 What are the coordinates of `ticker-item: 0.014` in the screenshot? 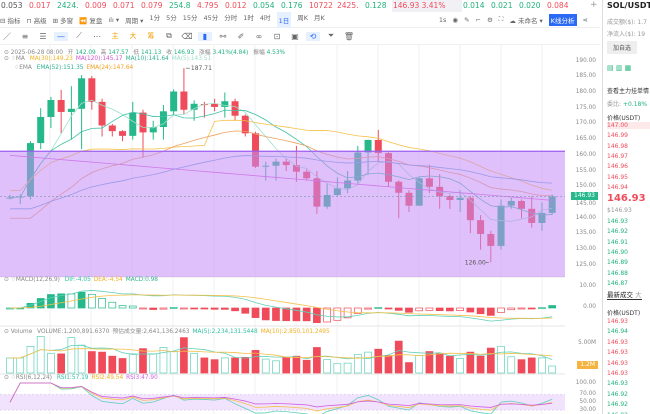 It's located at (474, 5).